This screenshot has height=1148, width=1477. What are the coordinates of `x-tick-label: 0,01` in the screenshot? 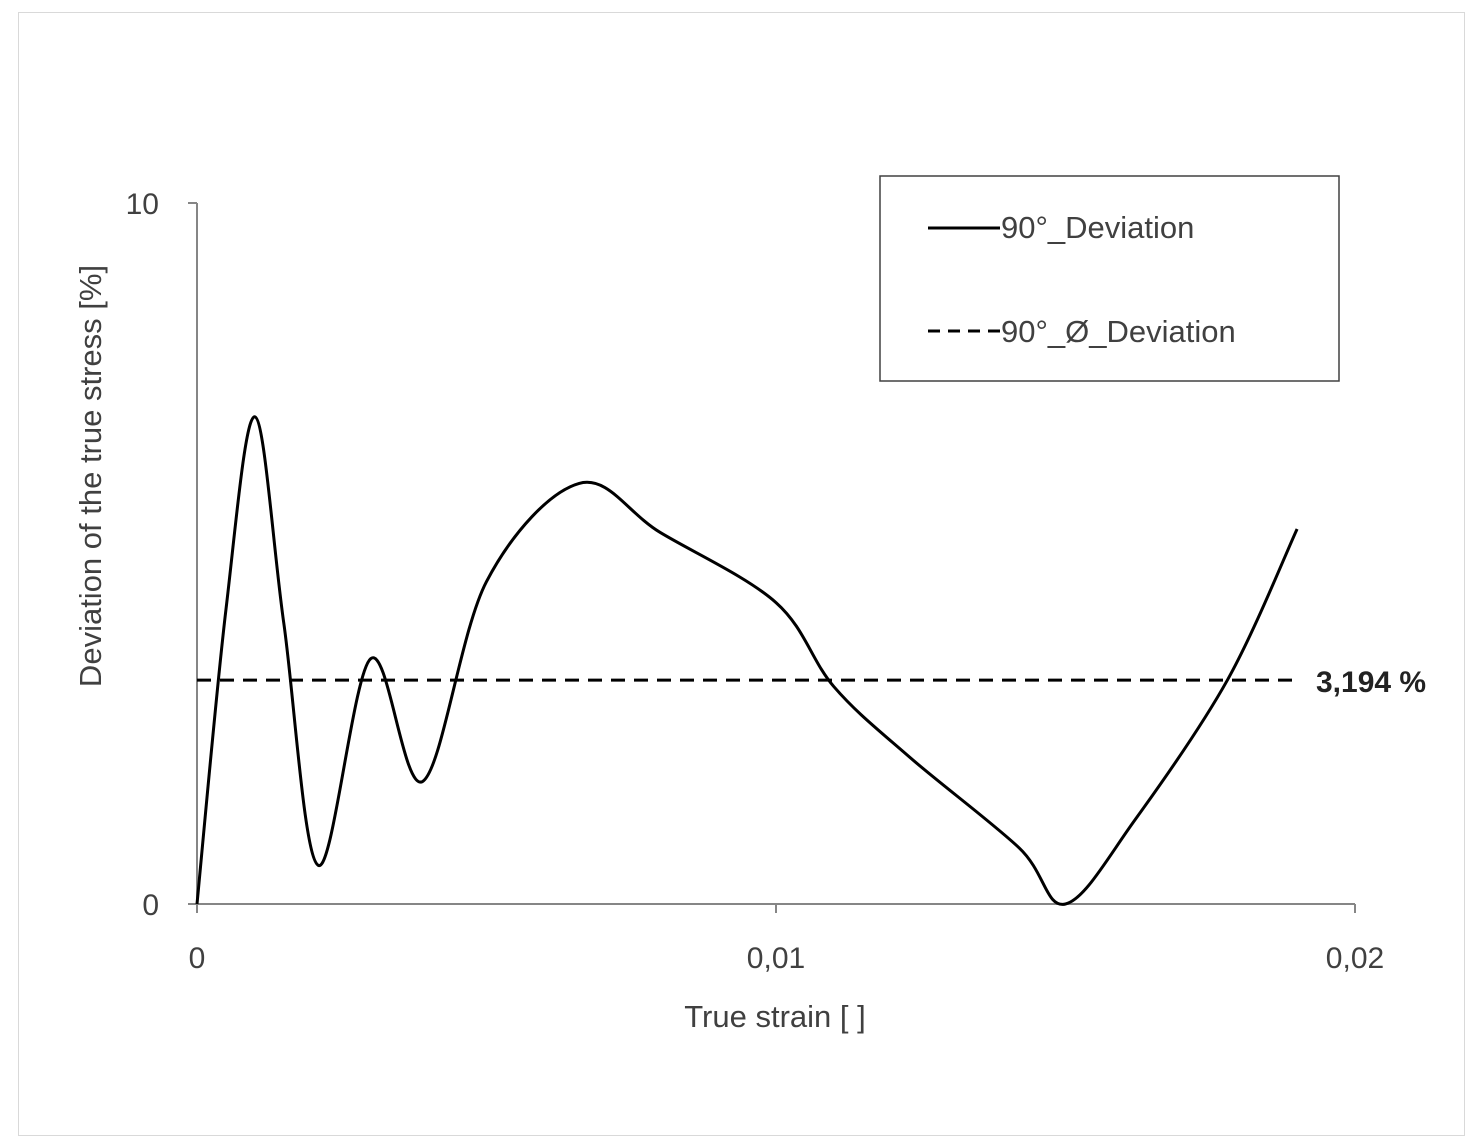 It's located at (776, 958).